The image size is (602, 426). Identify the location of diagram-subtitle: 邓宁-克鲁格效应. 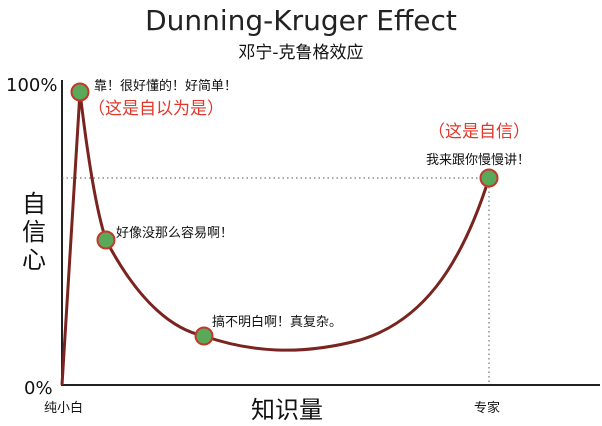
(301, 53).